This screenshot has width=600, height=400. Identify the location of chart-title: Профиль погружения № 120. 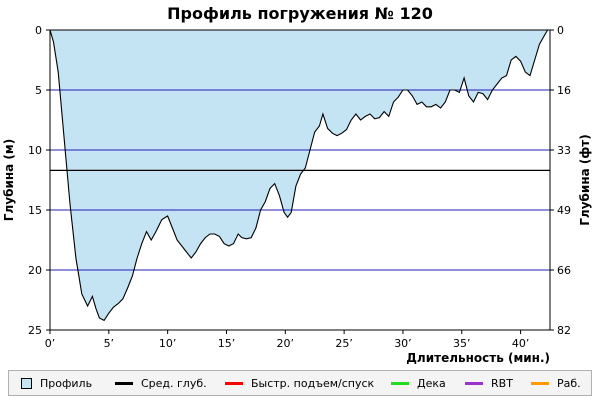
(300, 13).